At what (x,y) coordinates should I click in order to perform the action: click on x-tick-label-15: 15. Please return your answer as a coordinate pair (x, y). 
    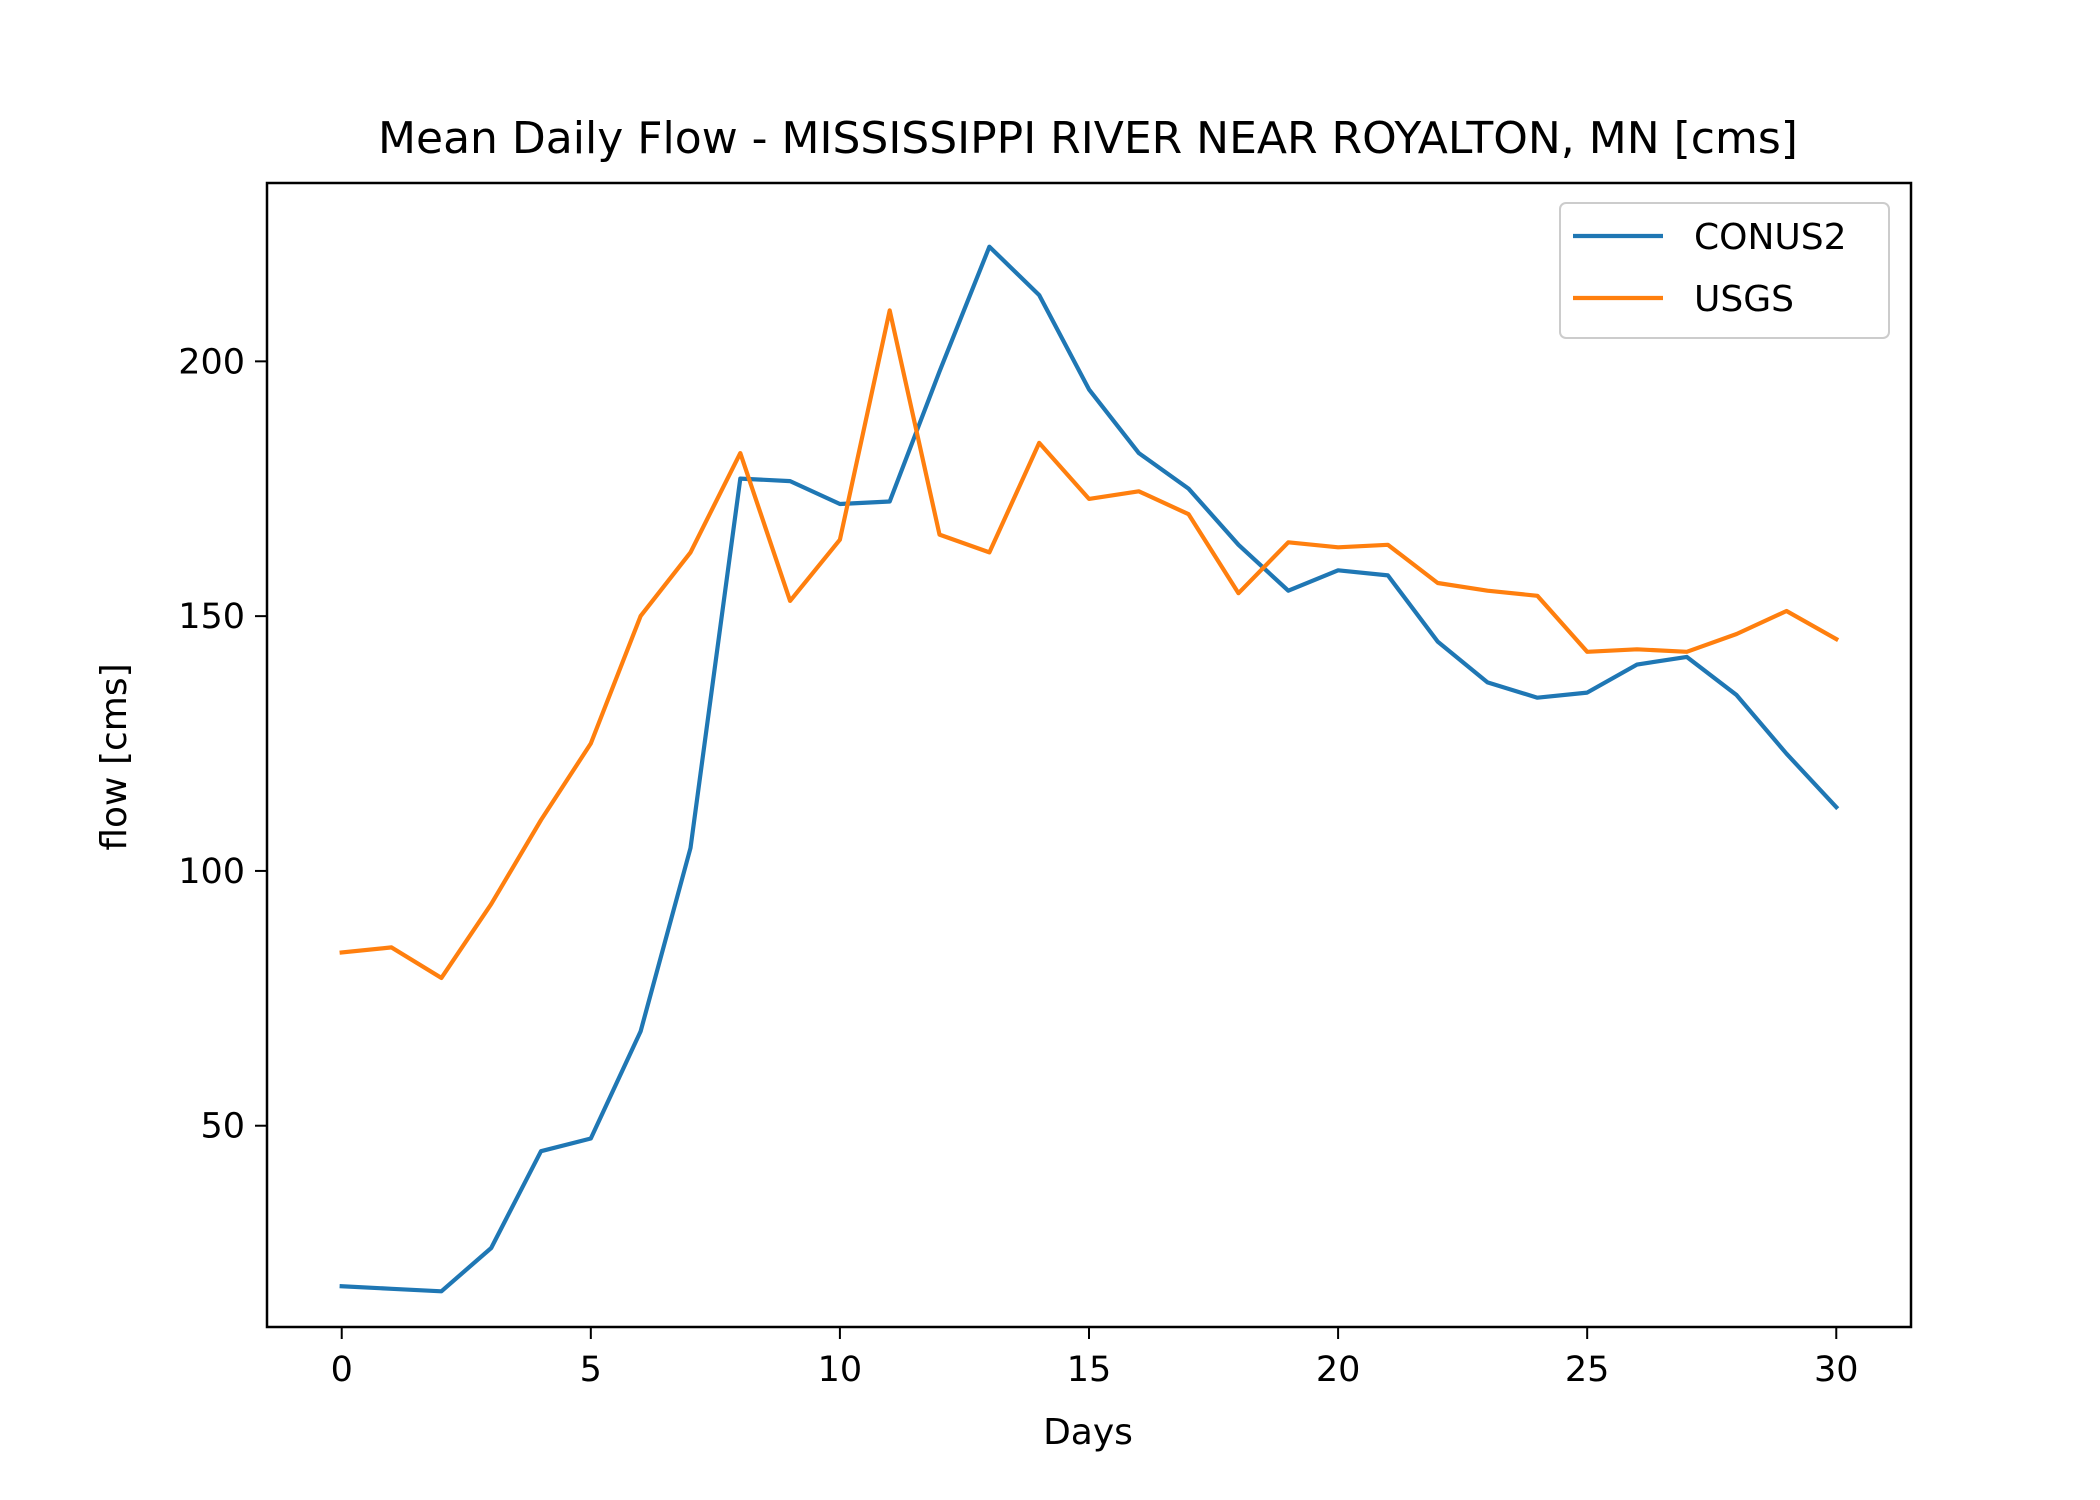
    Looking at the image, I should click on (1089, 1370).